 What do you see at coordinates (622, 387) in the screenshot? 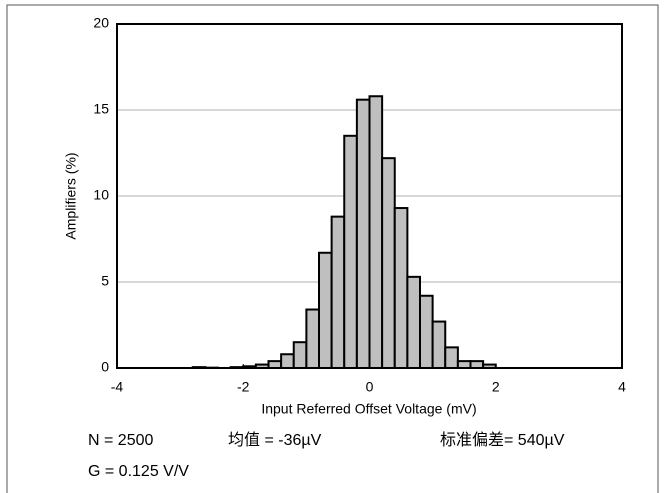
I see `x-tick-label: 4` at bounding box center [622, 387].